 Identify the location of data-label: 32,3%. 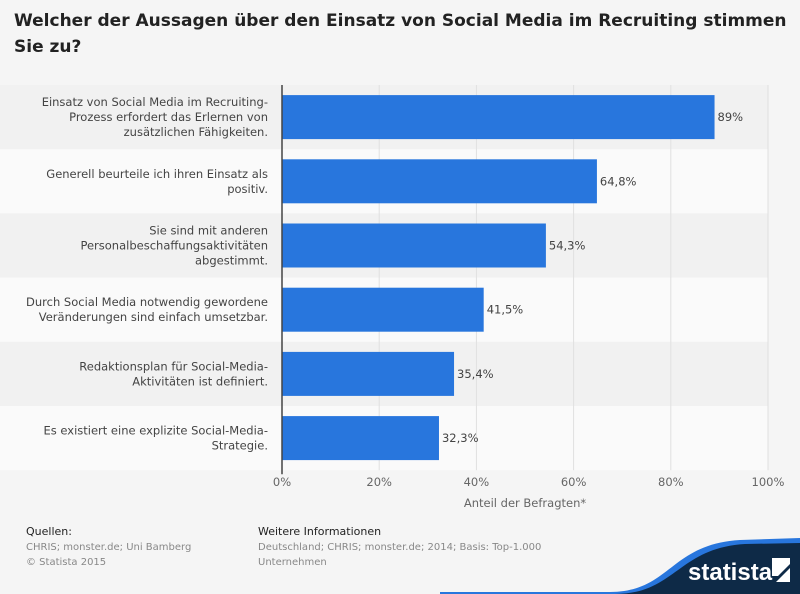
(460, 438).